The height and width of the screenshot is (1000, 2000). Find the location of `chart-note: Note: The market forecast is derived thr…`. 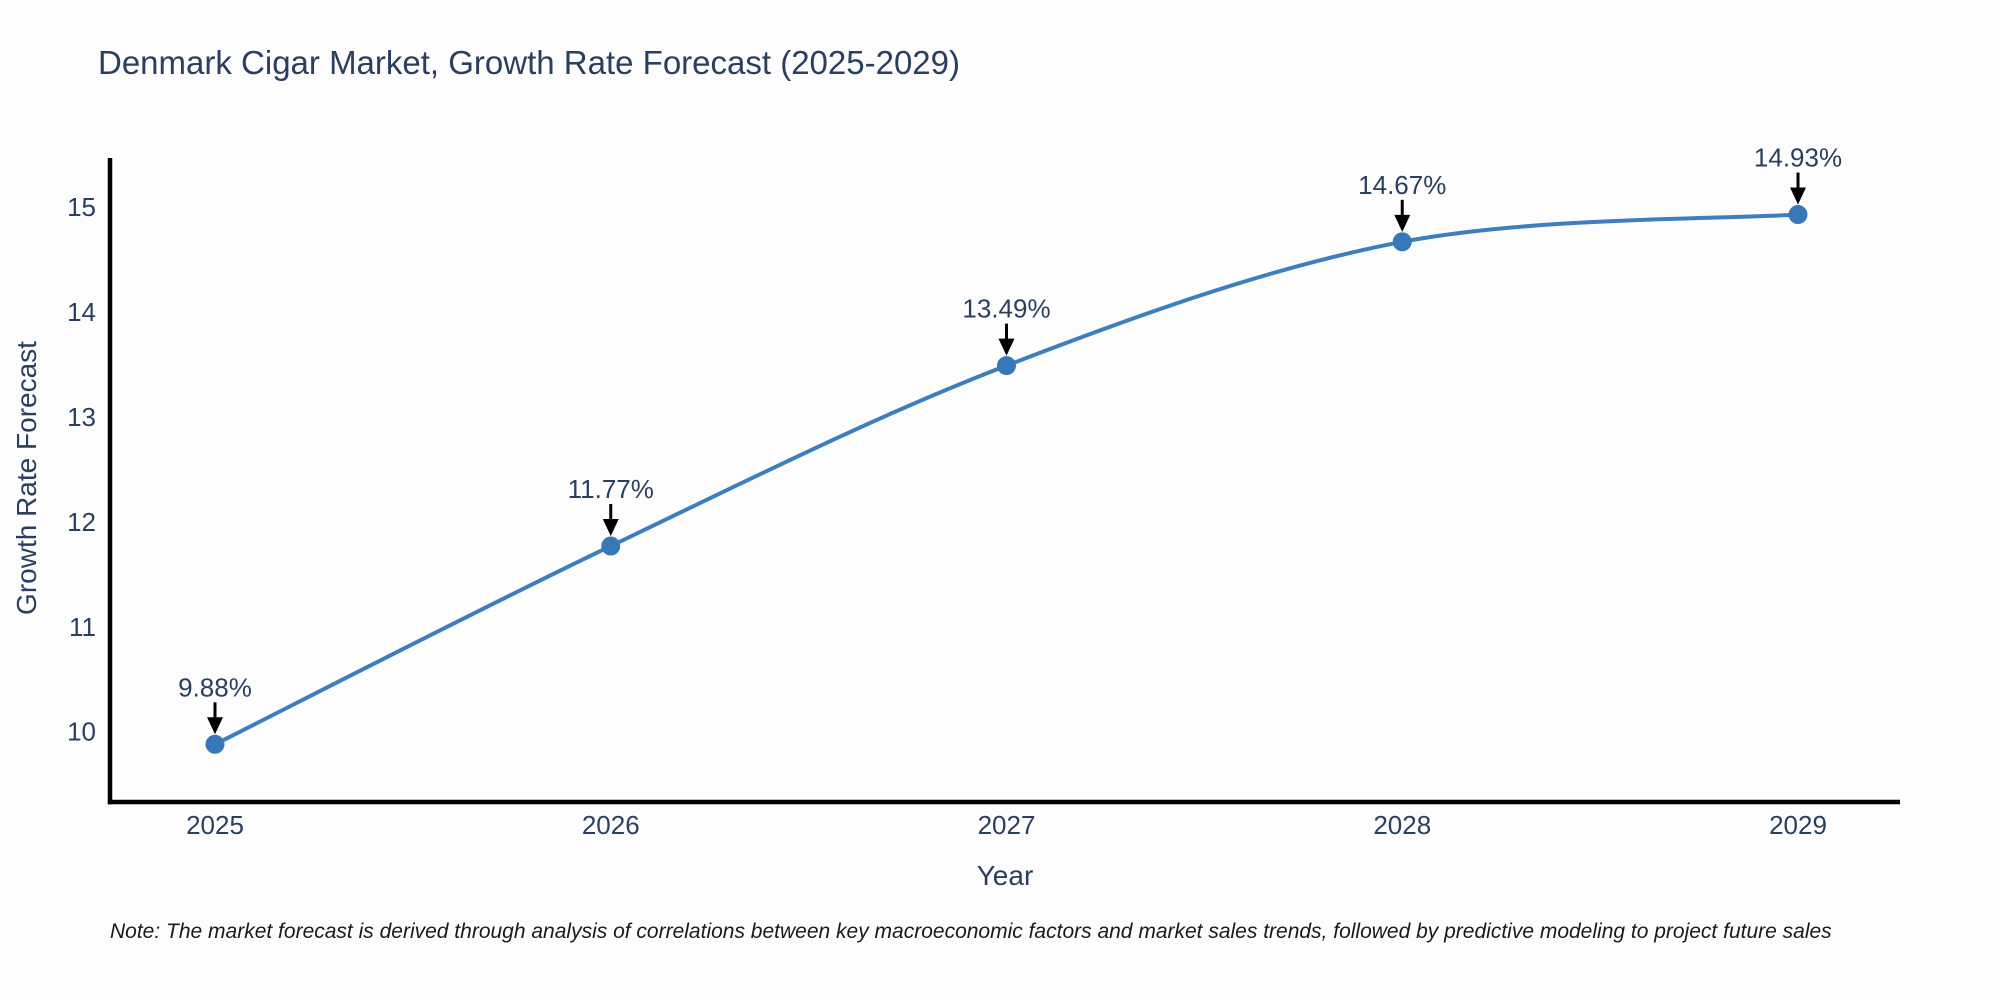

chart-note: Note: The market forecast is derived thr… is located at coordinates (971, 931).